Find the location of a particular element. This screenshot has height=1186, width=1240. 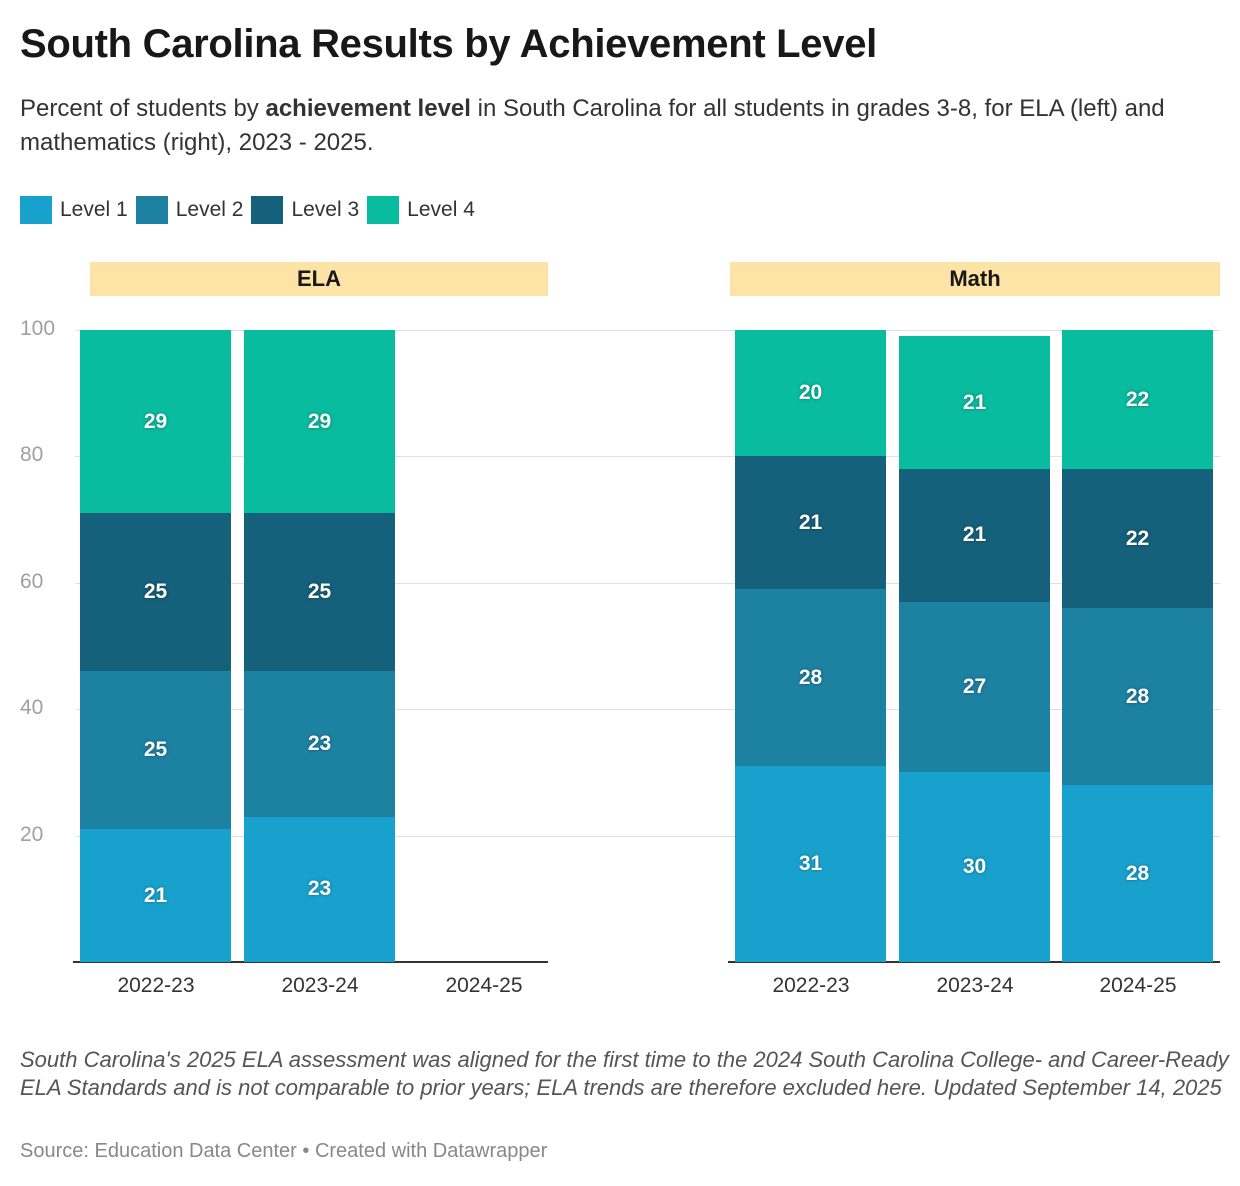

legend-item: Level 1 is located at coordinates (74, 210).